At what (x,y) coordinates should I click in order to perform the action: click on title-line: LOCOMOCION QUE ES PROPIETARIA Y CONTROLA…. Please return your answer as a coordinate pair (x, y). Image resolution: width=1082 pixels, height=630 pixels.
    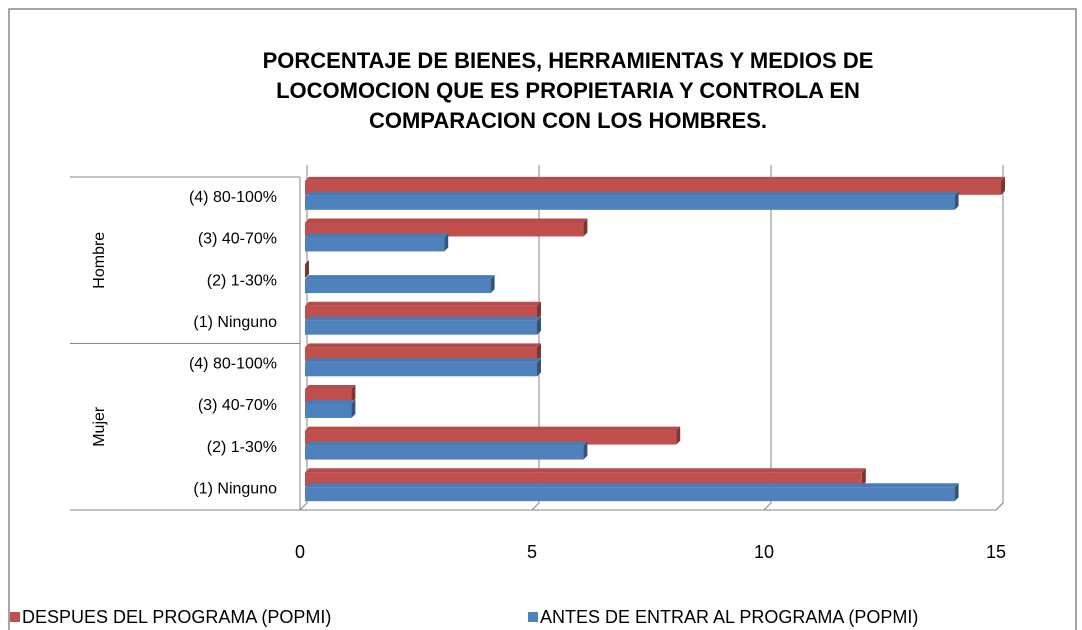
    Looking at the image, I should click on (568, 90).